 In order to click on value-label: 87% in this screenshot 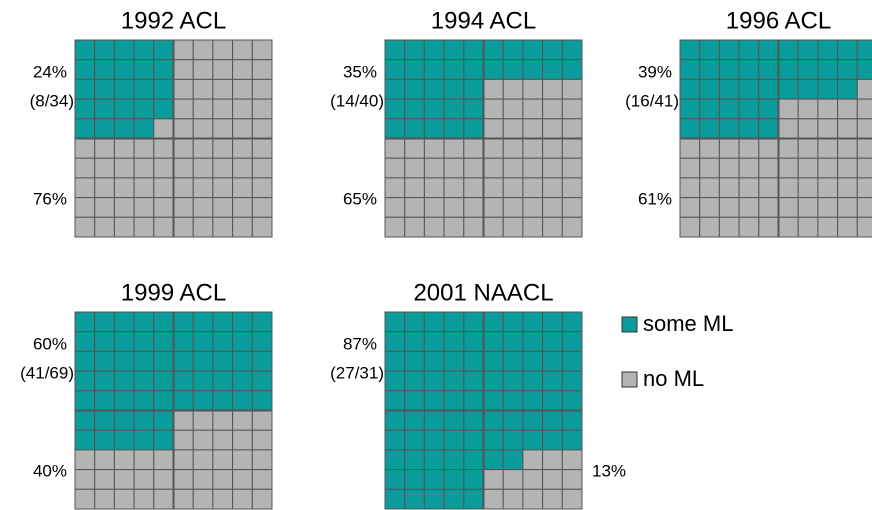, I will do `click(360, 343)`.